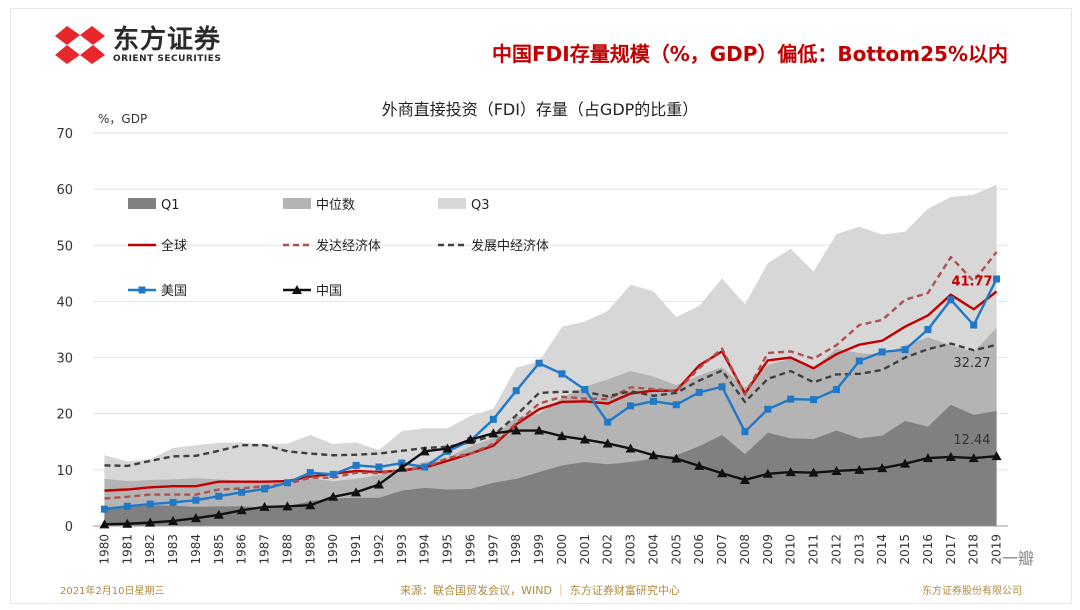 The height and width of the screenshot is (610, 1080). What do you see at coordinates (150, 549) in the screenshot?
I see `x-tick-label: 1982` at bounding box center [150, 549].